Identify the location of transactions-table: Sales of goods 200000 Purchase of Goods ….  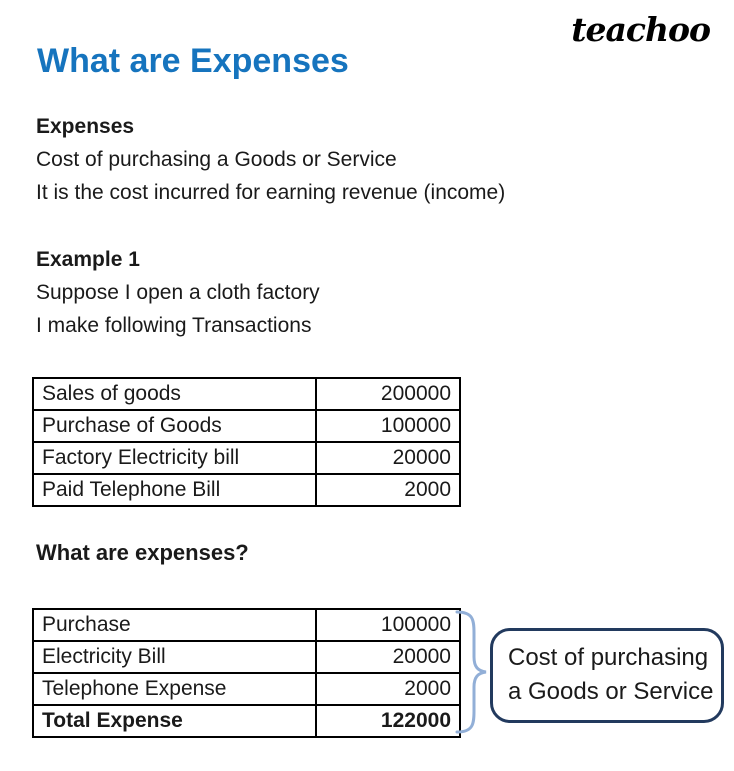
(246, 442).